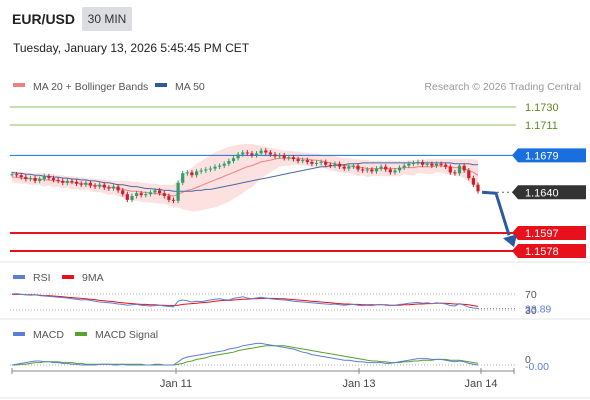 The width and height of the screenshot is (590, 400). Describe the element at coordinates (510, 241) in the screenshot. I see `forecast-arrowhead` at that location.